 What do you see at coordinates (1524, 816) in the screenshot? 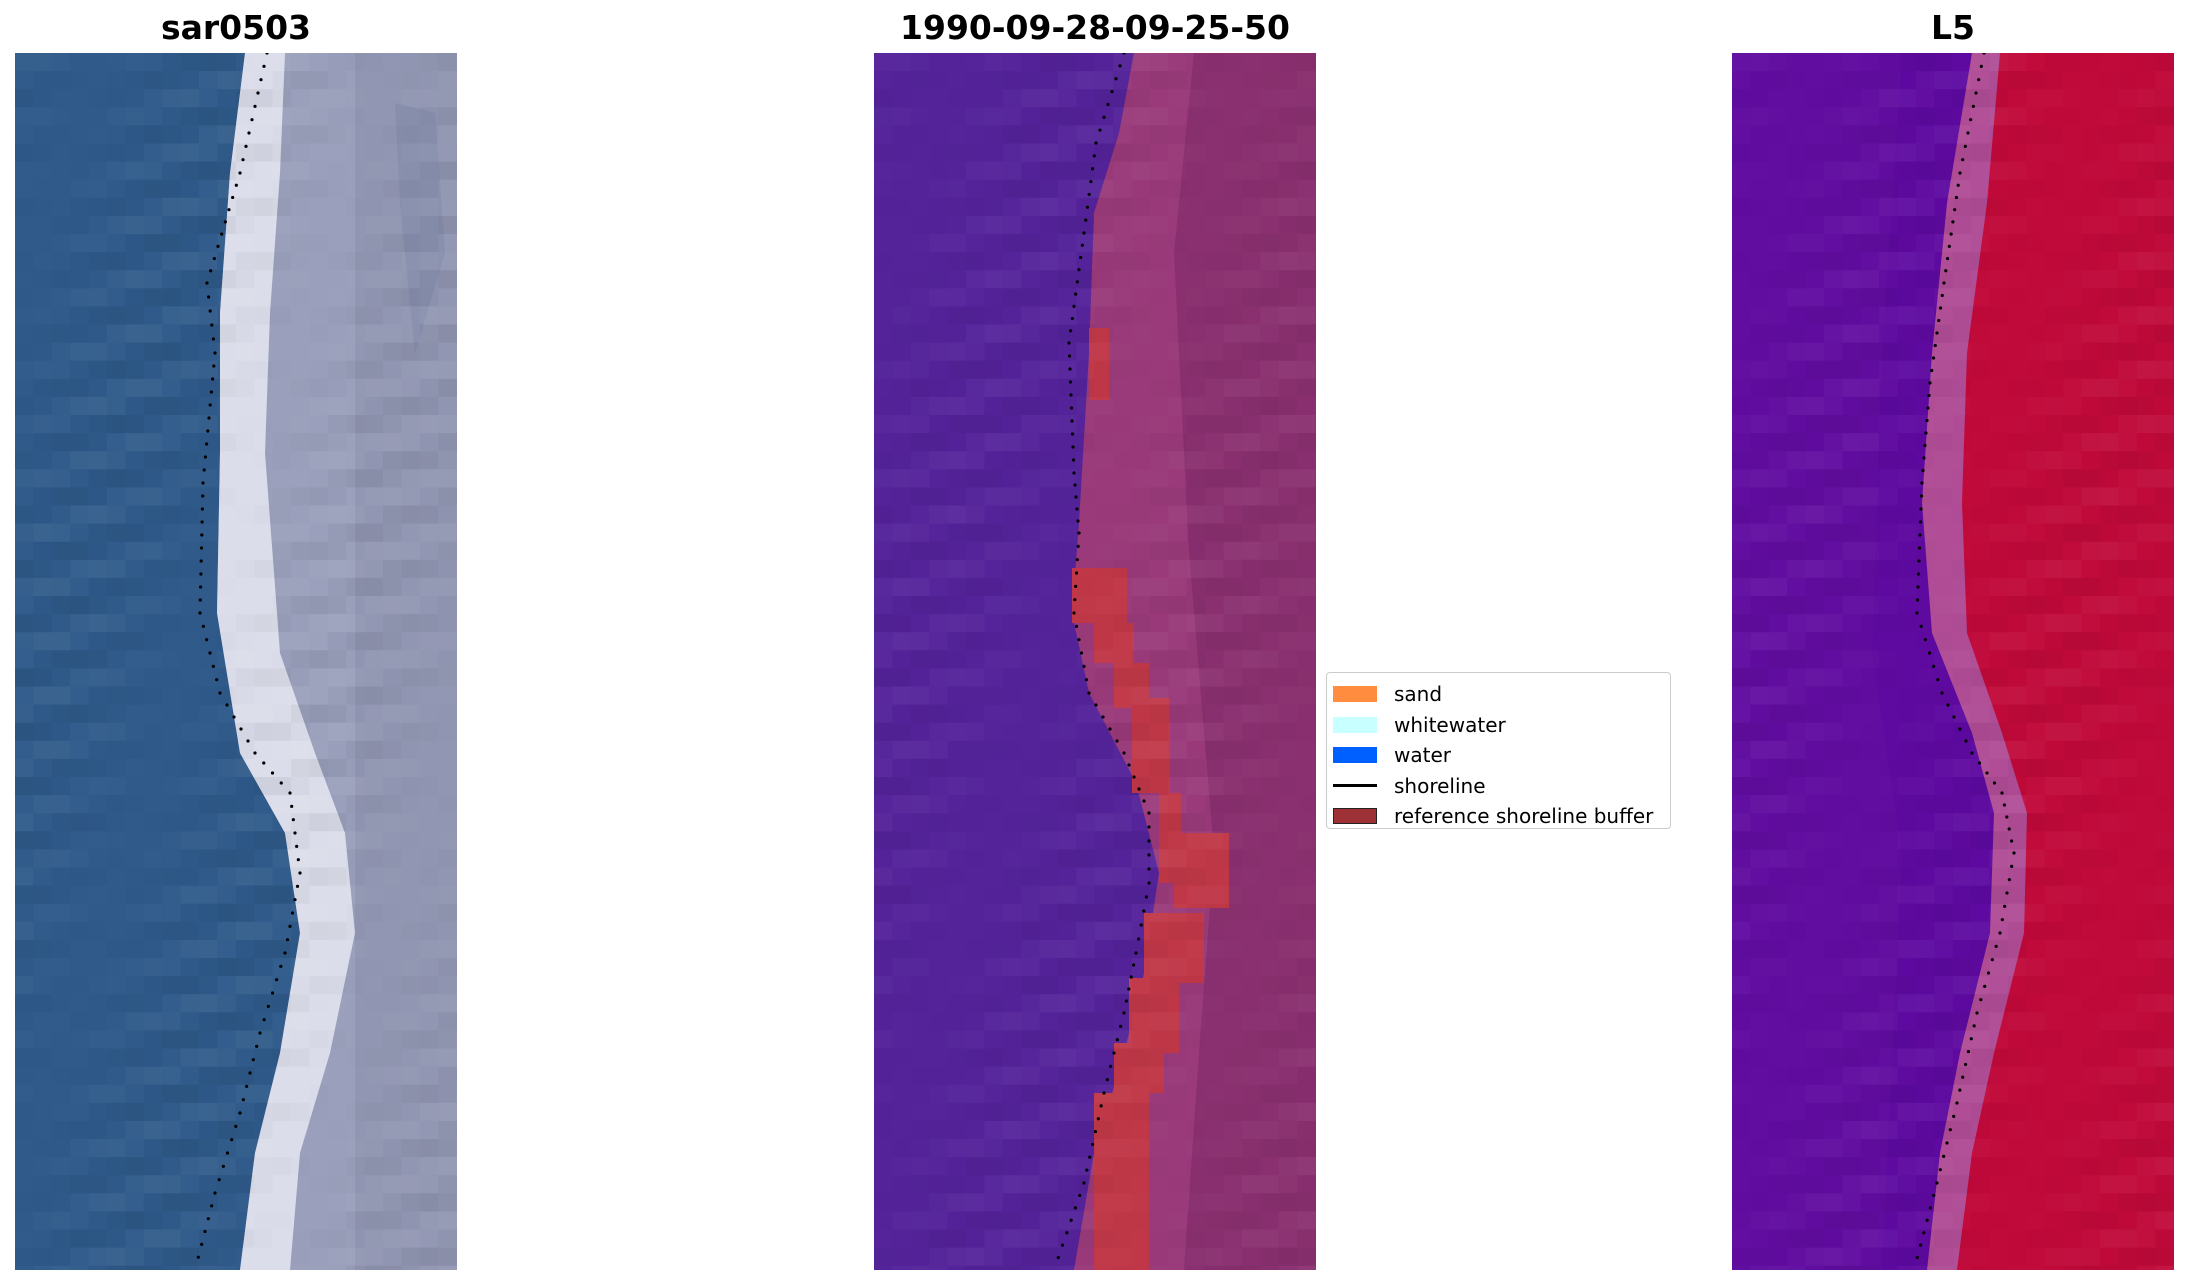
I see `legend-label-reference-buffer: reference shoreline buffer` at bounding box center [1524, 816].